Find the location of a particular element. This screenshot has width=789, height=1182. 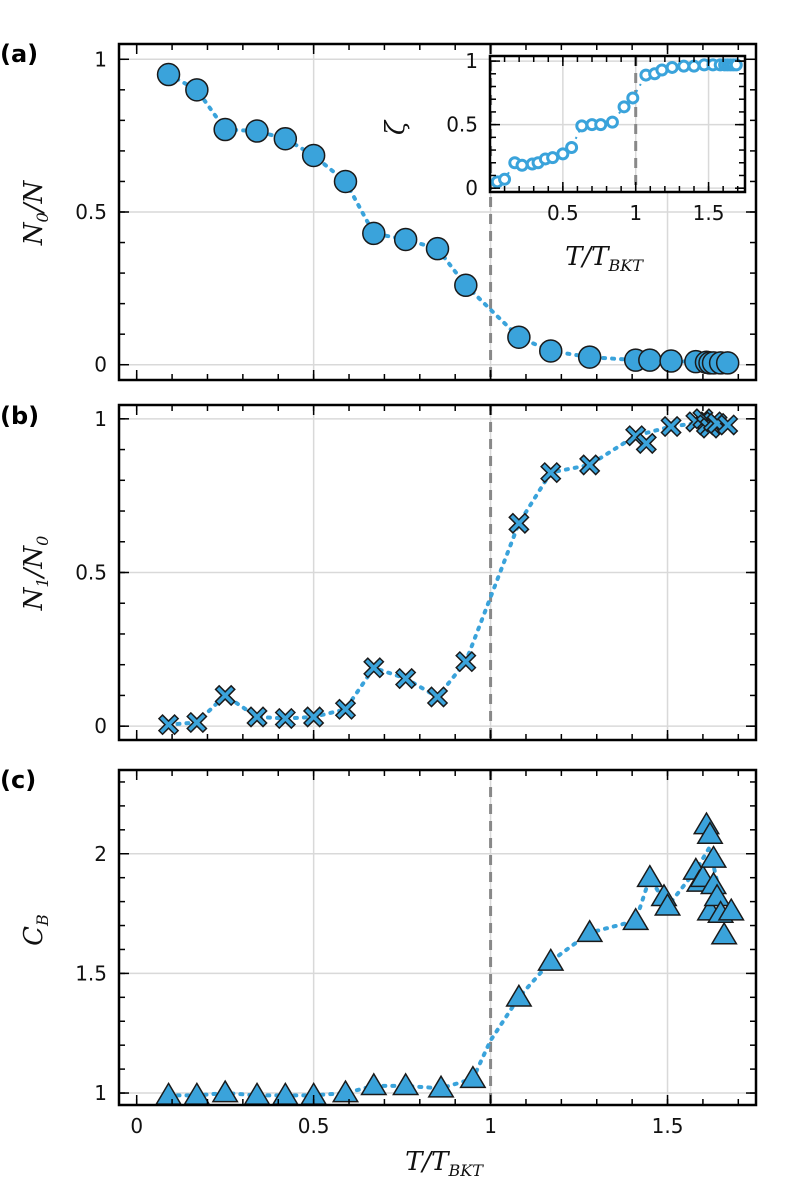

panel-c-xtick-label: 0 is located at coordinates (136, 1126).